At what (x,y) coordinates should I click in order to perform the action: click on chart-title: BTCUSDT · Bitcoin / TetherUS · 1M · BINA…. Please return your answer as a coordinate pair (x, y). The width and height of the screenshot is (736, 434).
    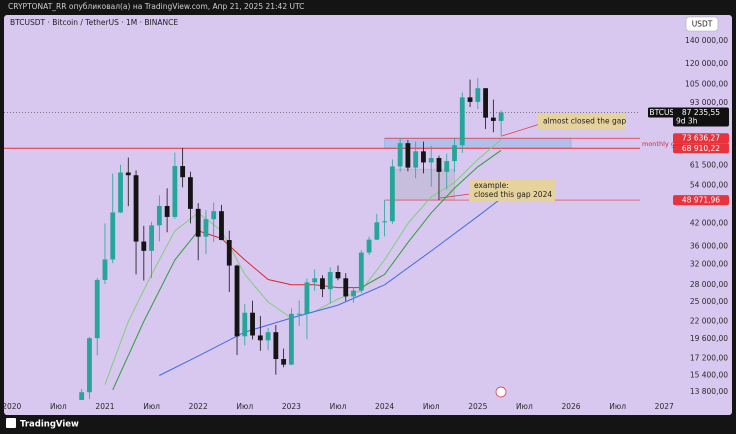
    Looking at the image, I should click on (94, 22).